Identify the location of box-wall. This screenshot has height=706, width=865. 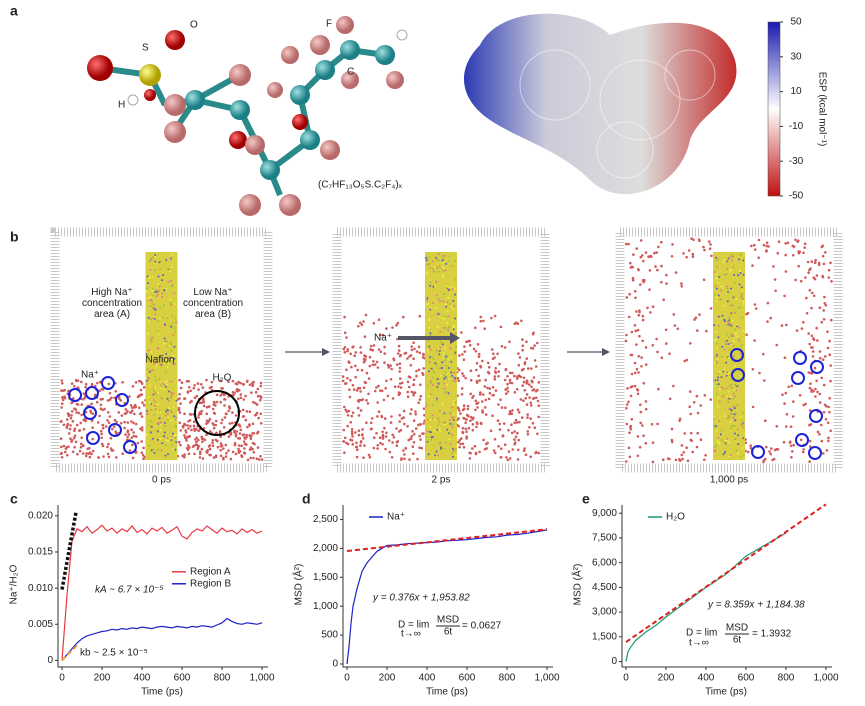
(161, 350).